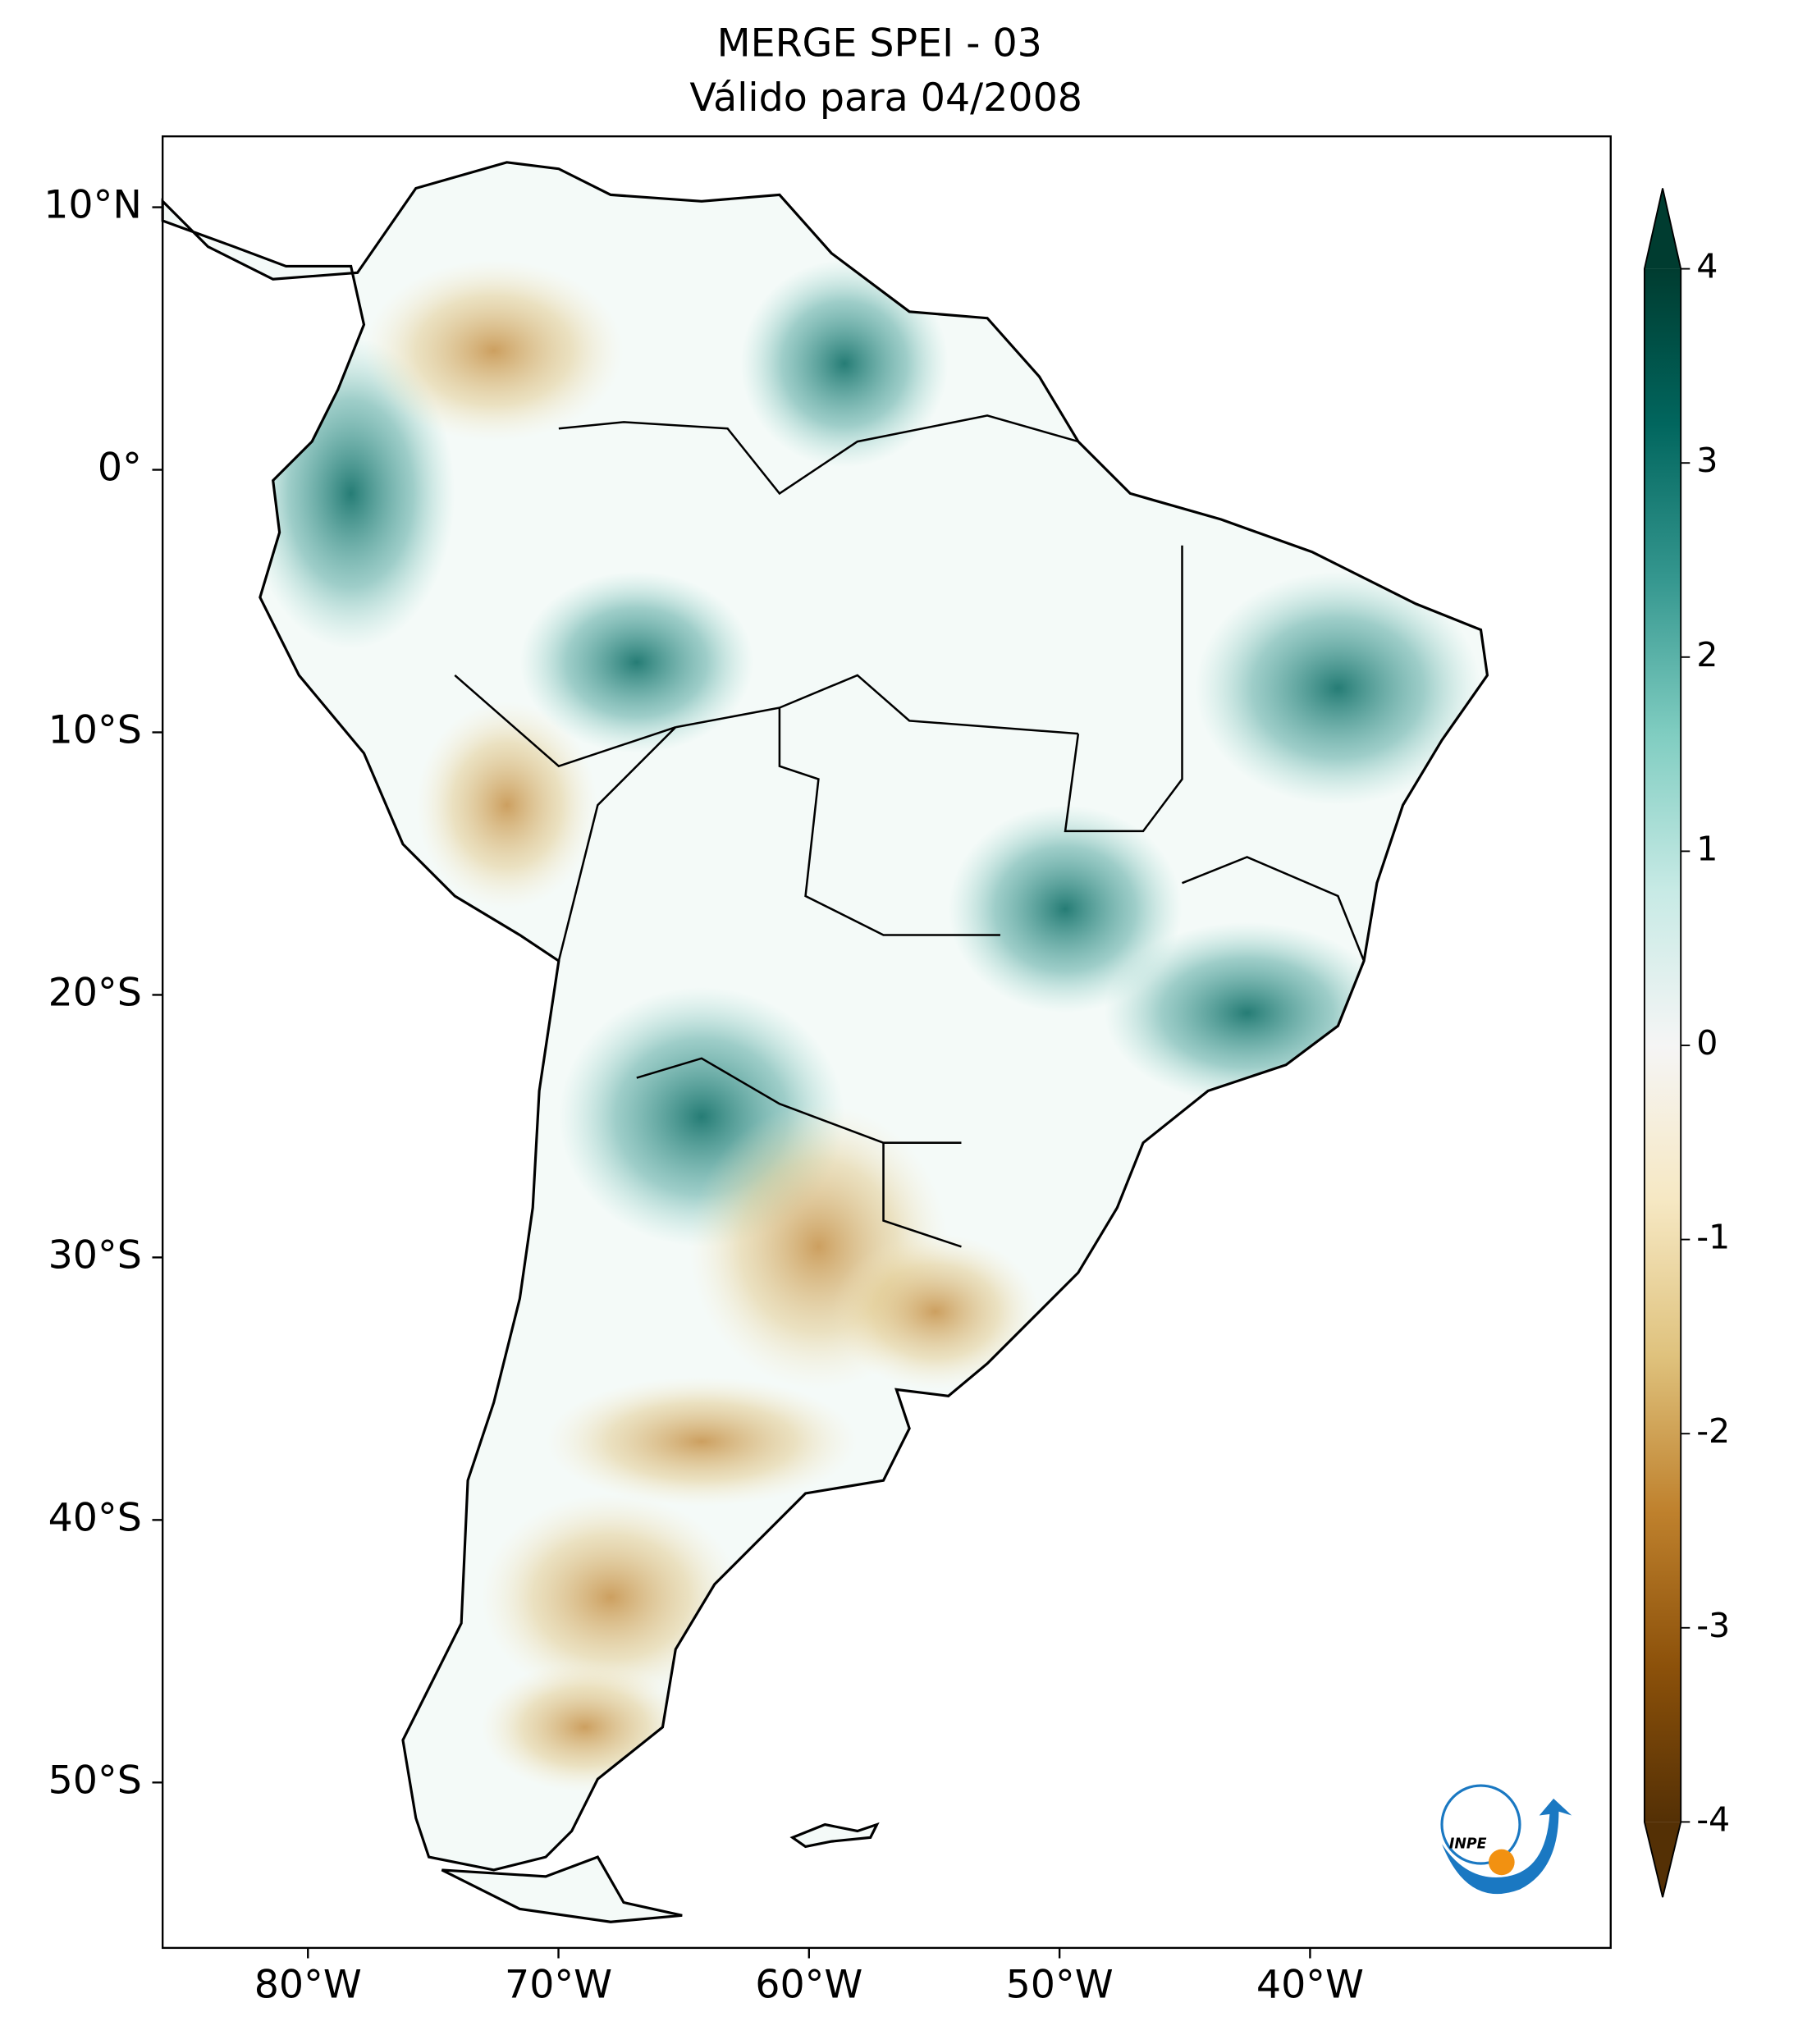 The image size is (1798, 2044). What do you see at coordinates (834, 1835) in the screenshot?
I see `falklands` at bounding box center [834, 1835].